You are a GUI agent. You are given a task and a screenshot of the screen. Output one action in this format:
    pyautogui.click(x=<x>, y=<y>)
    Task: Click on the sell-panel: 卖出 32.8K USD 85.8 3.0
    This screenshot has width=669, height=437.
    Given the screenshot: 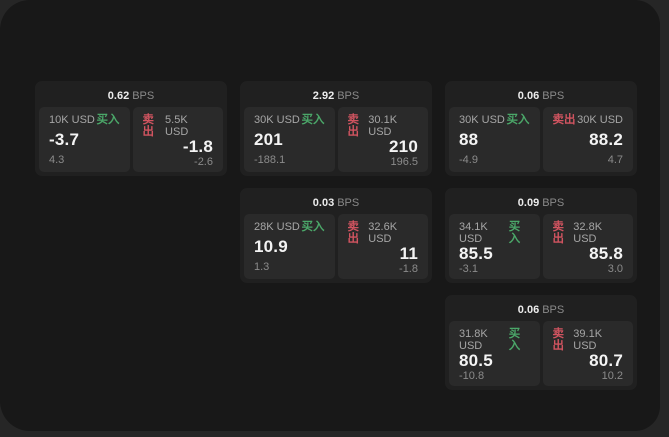 What is the action you would take?
    pyautogui.click(x=587, y=246)
    